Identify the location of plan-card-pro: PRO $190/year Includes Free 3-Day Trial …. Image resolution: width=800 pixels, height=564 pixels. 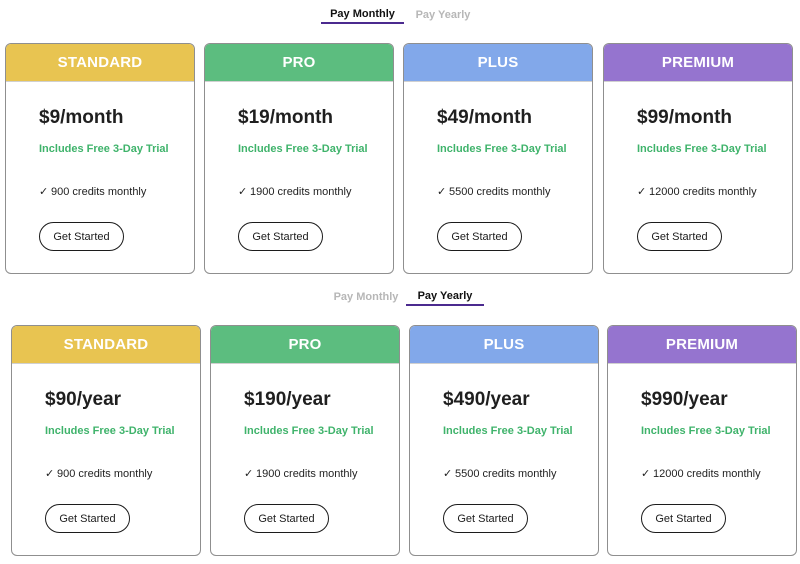
(305, 440).